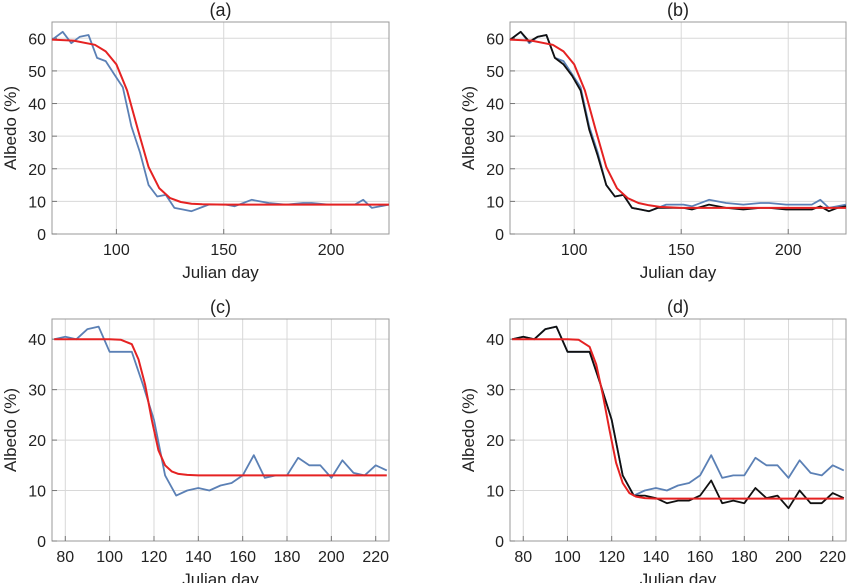  I want to click on panel-title: (d), so click(678, 307).